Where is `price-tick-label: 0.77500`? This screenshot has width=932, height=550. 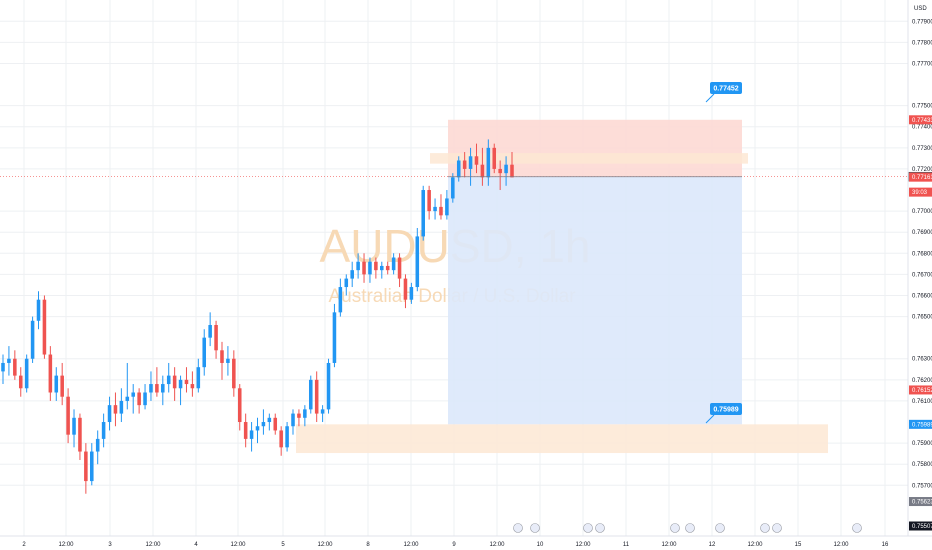
price-tick-label: 0.77500 is located at coordinates (922, 107).